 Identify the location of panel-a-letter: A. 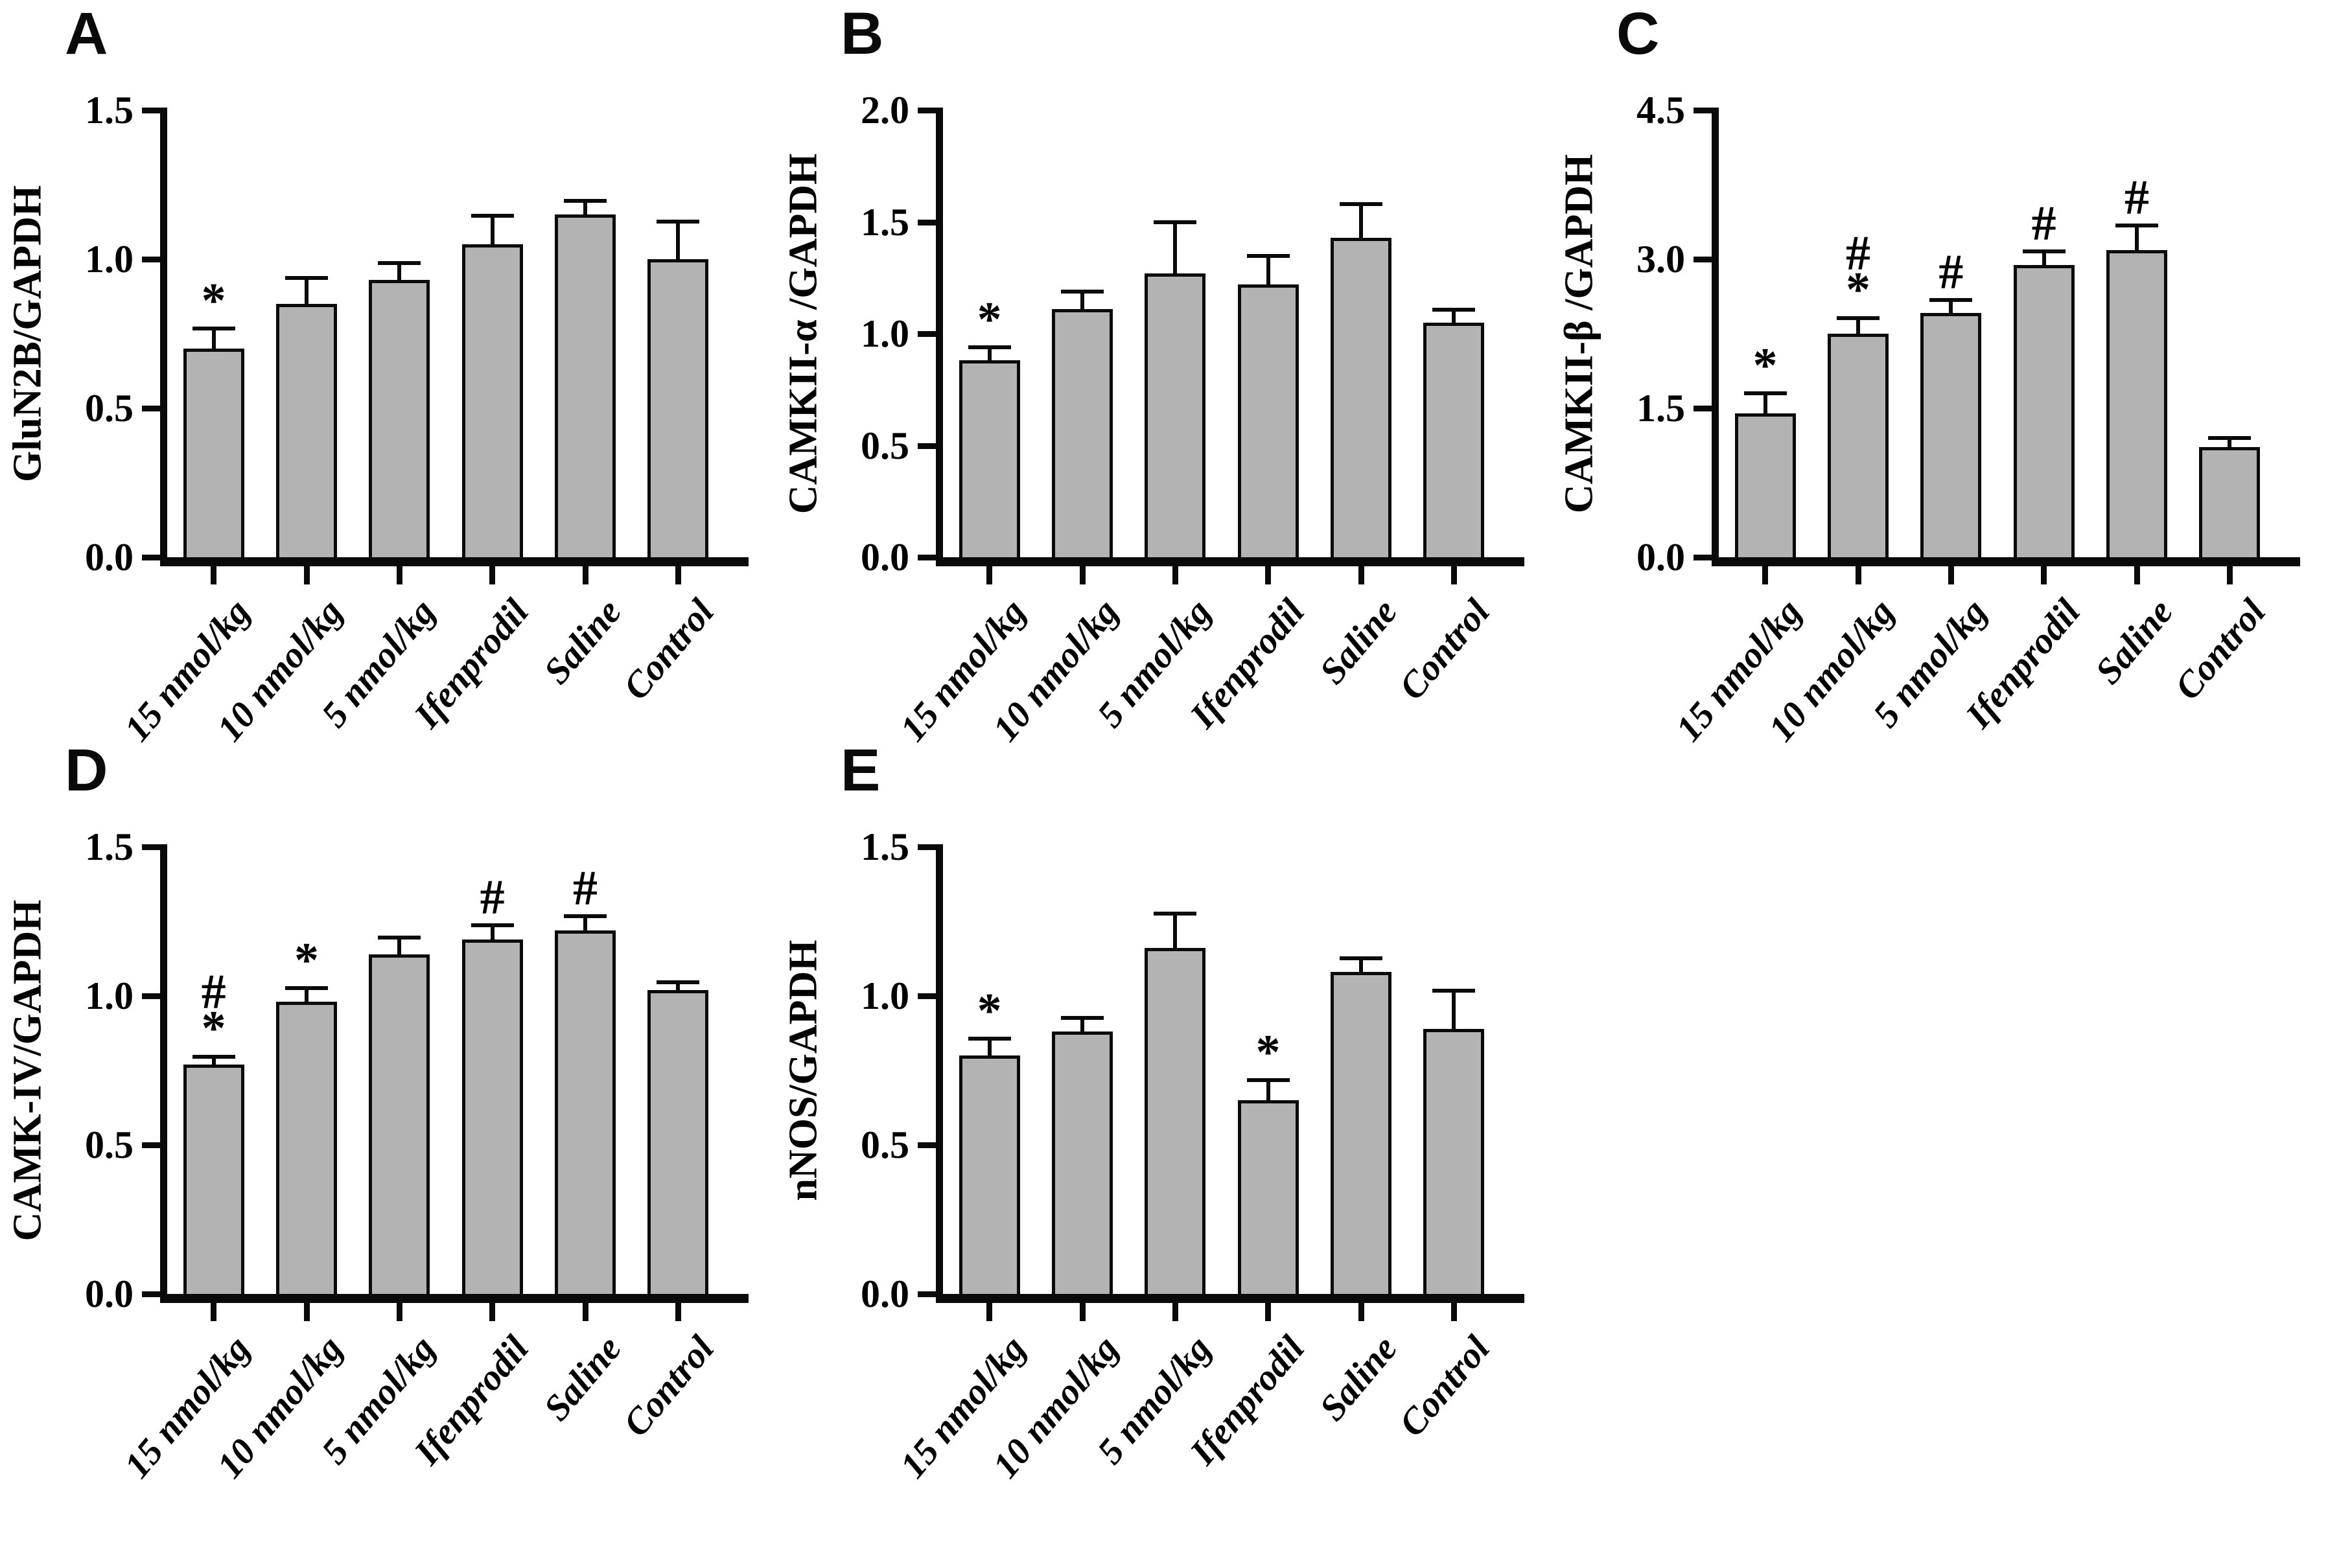
(87, 34).